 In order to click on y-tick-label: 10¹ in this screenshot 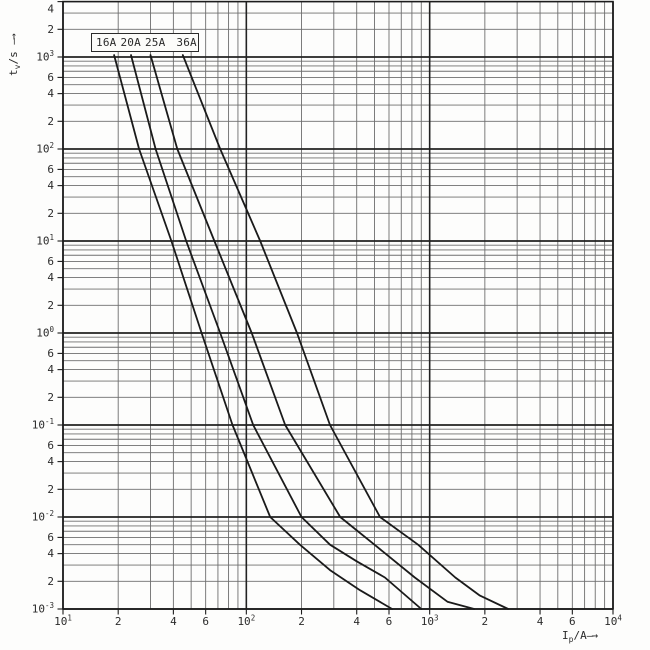, I will do `click(45, 240)`.